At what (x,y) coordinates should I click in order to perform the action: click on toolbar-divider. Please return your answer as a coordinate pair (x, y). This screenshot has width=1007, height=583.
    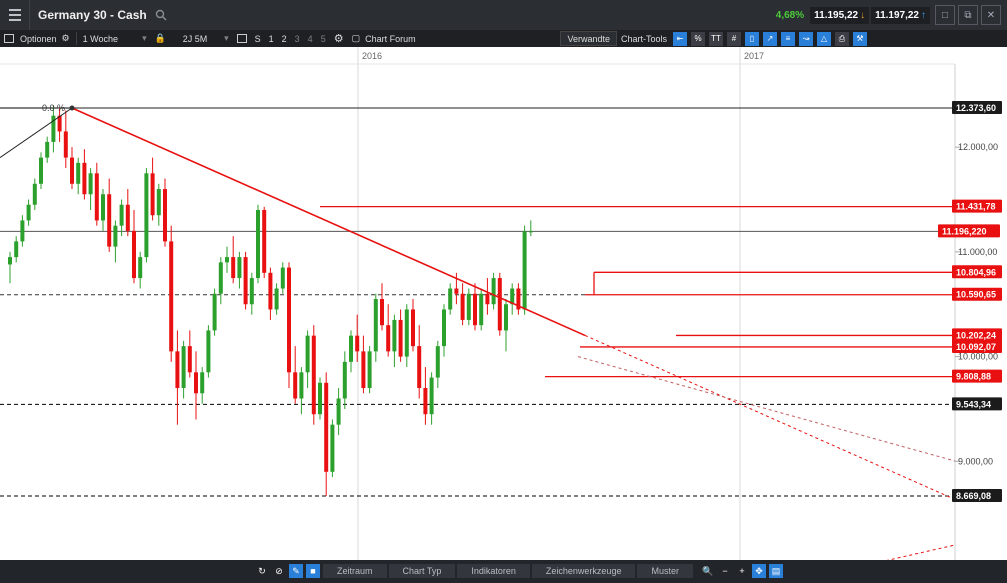
    Looking at the image, I should click on (76, 38).